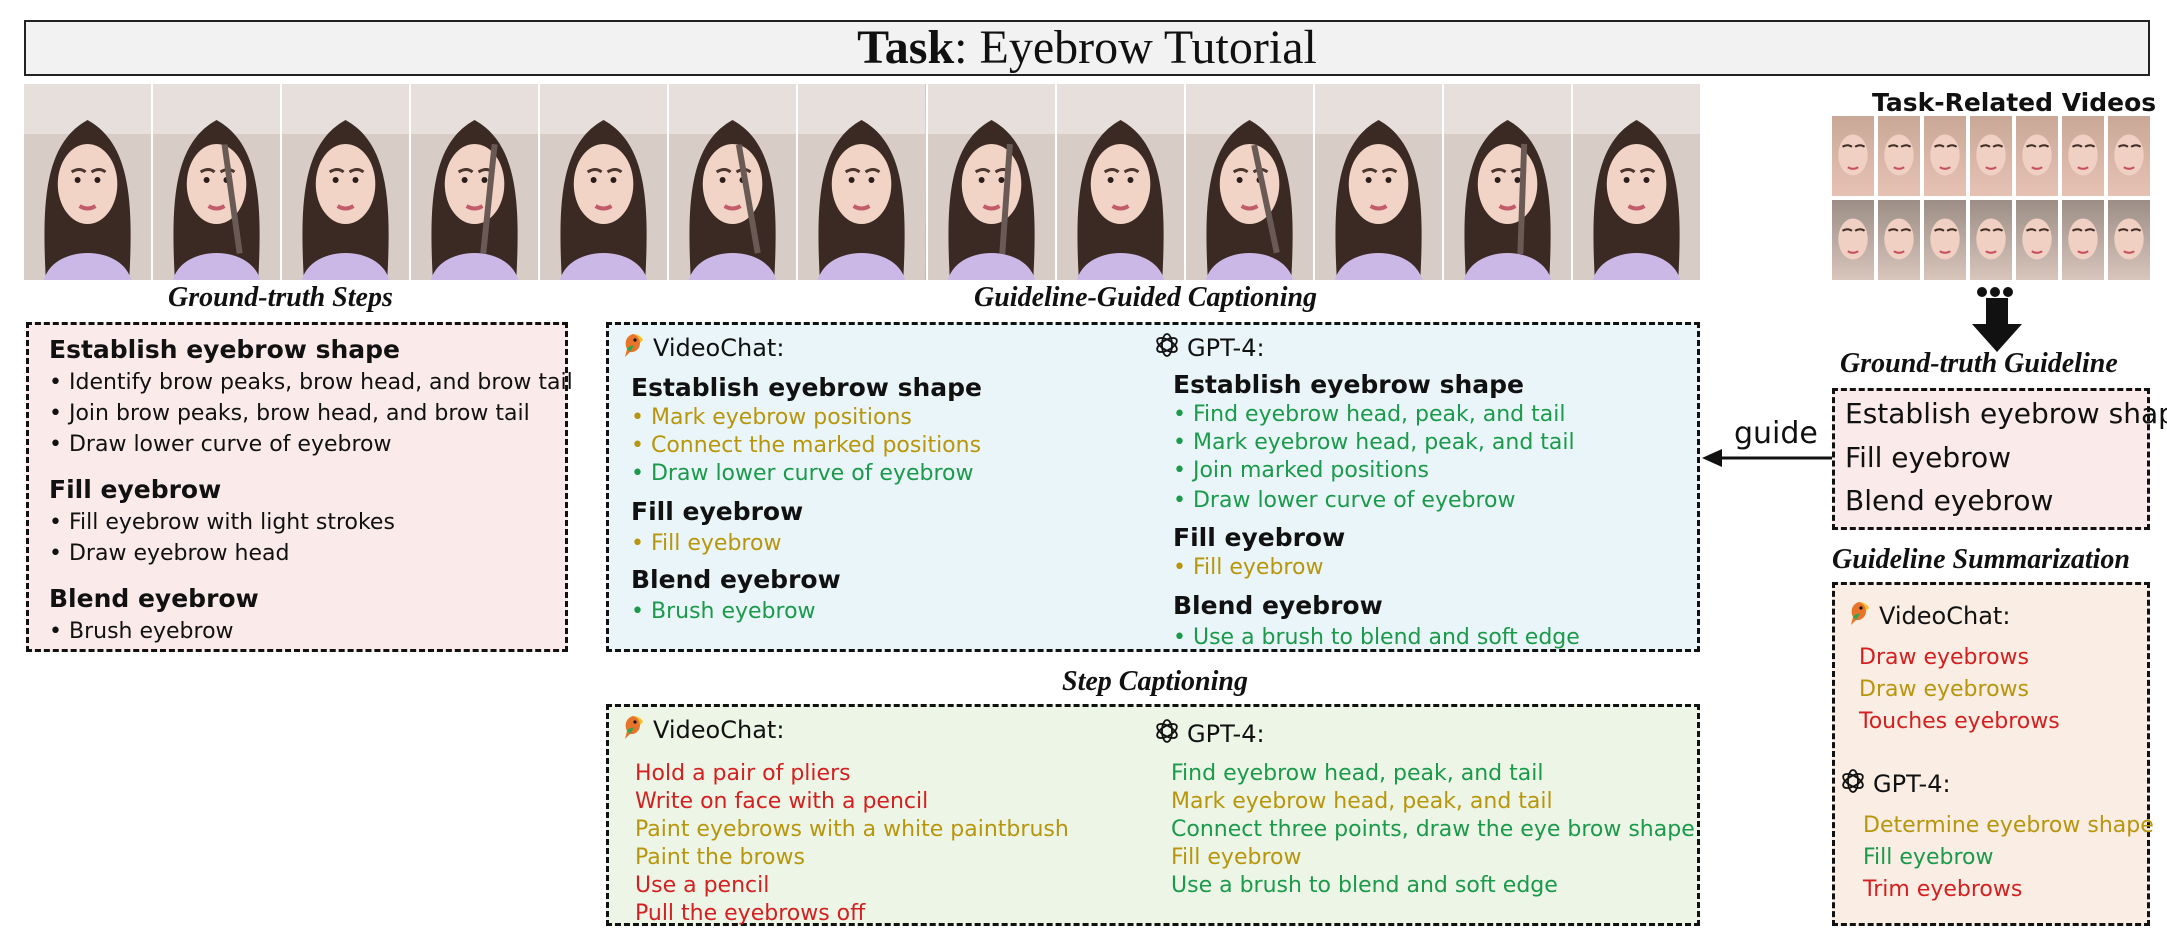 The width and height of the screenshot is (2167, 942). Describe the element at coordinates (1278, 605) in the screenshot. I see `gc-gpt-step-title: Blend eyebrow` at that location.